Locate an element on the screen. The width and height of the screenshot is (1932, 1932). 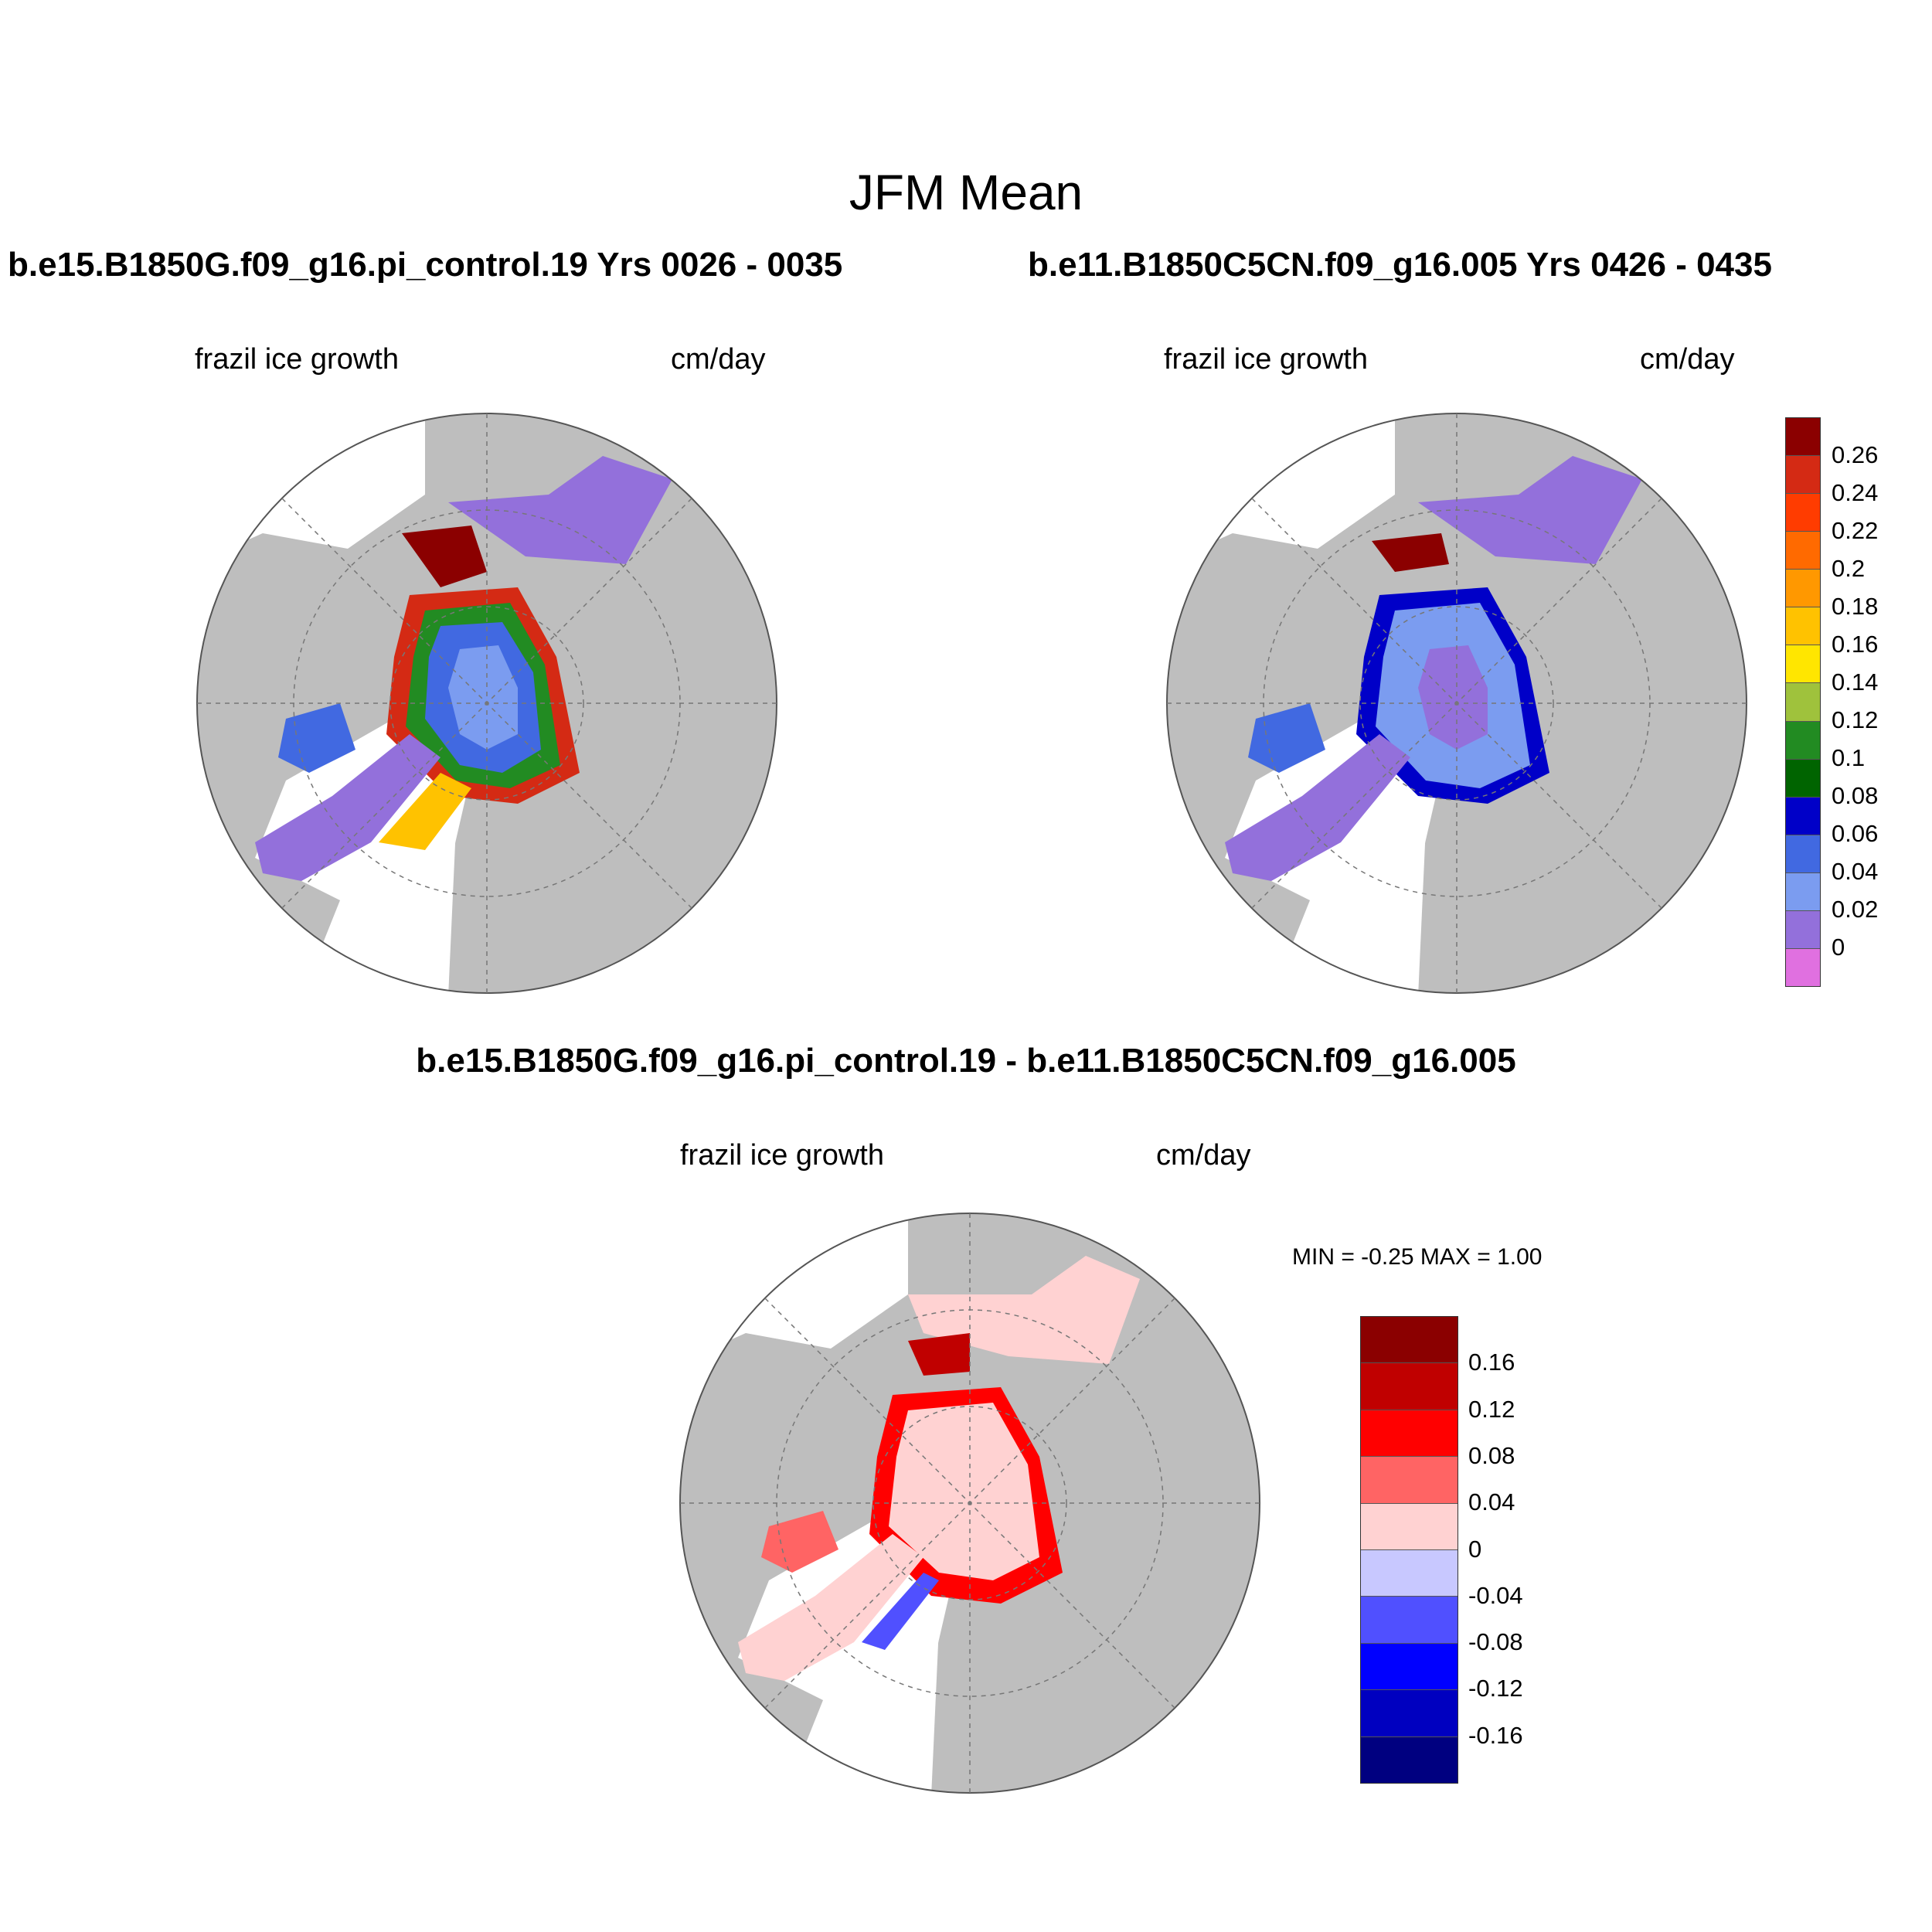
colorbar-main-tick-label: 0.26 is located at coordinates (1856, 454).